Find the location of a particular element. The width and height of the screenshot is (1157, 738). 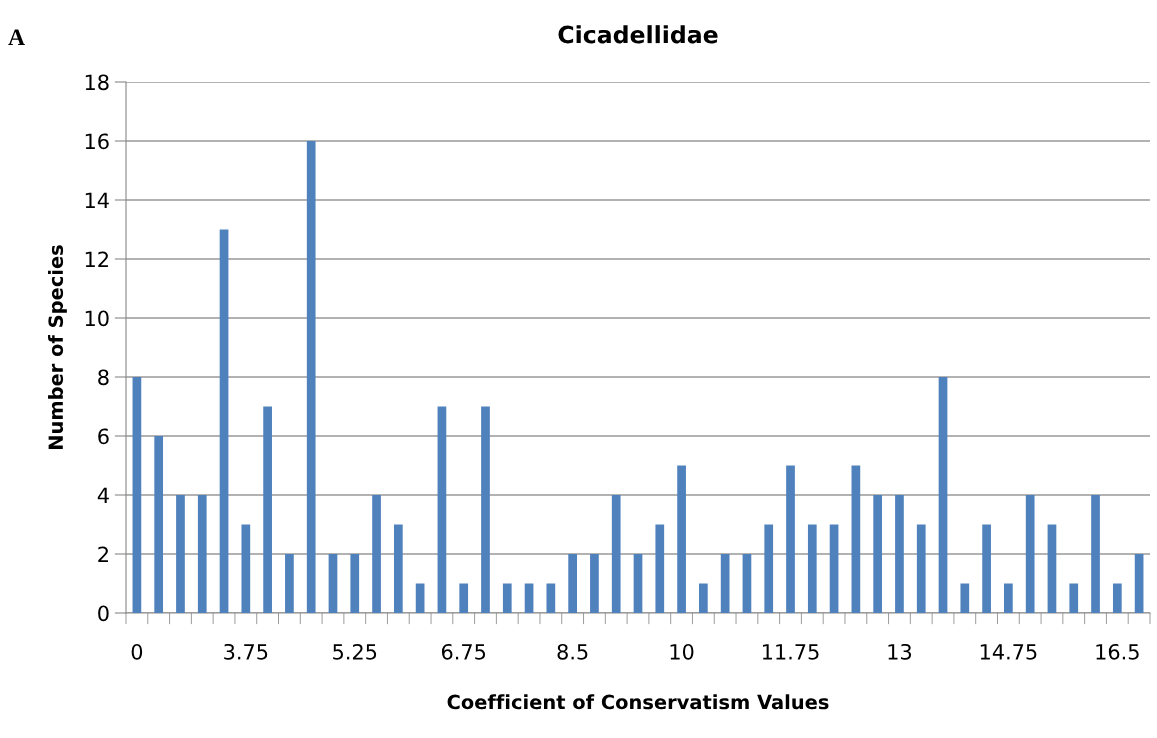

x-axis-title: Coefficient of Conservatism Values is located at coordinates (638, 702).